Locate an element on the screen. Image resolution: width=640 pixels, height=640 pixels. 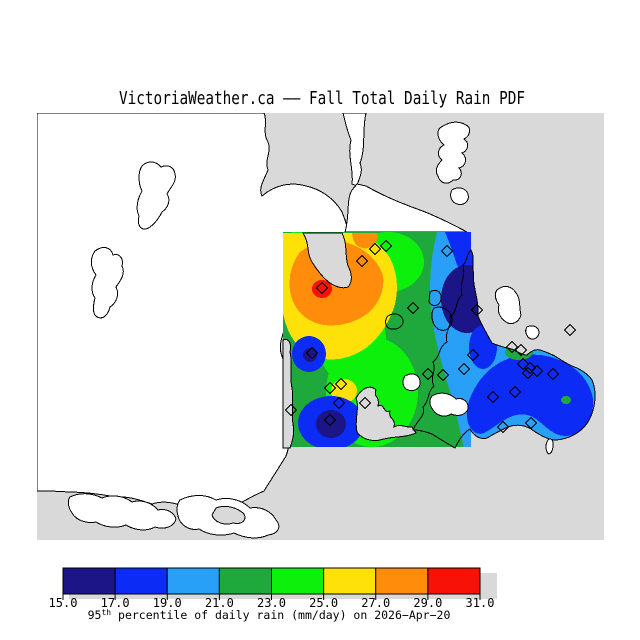
field-navy-core-west is located at coordinates (310, 355).